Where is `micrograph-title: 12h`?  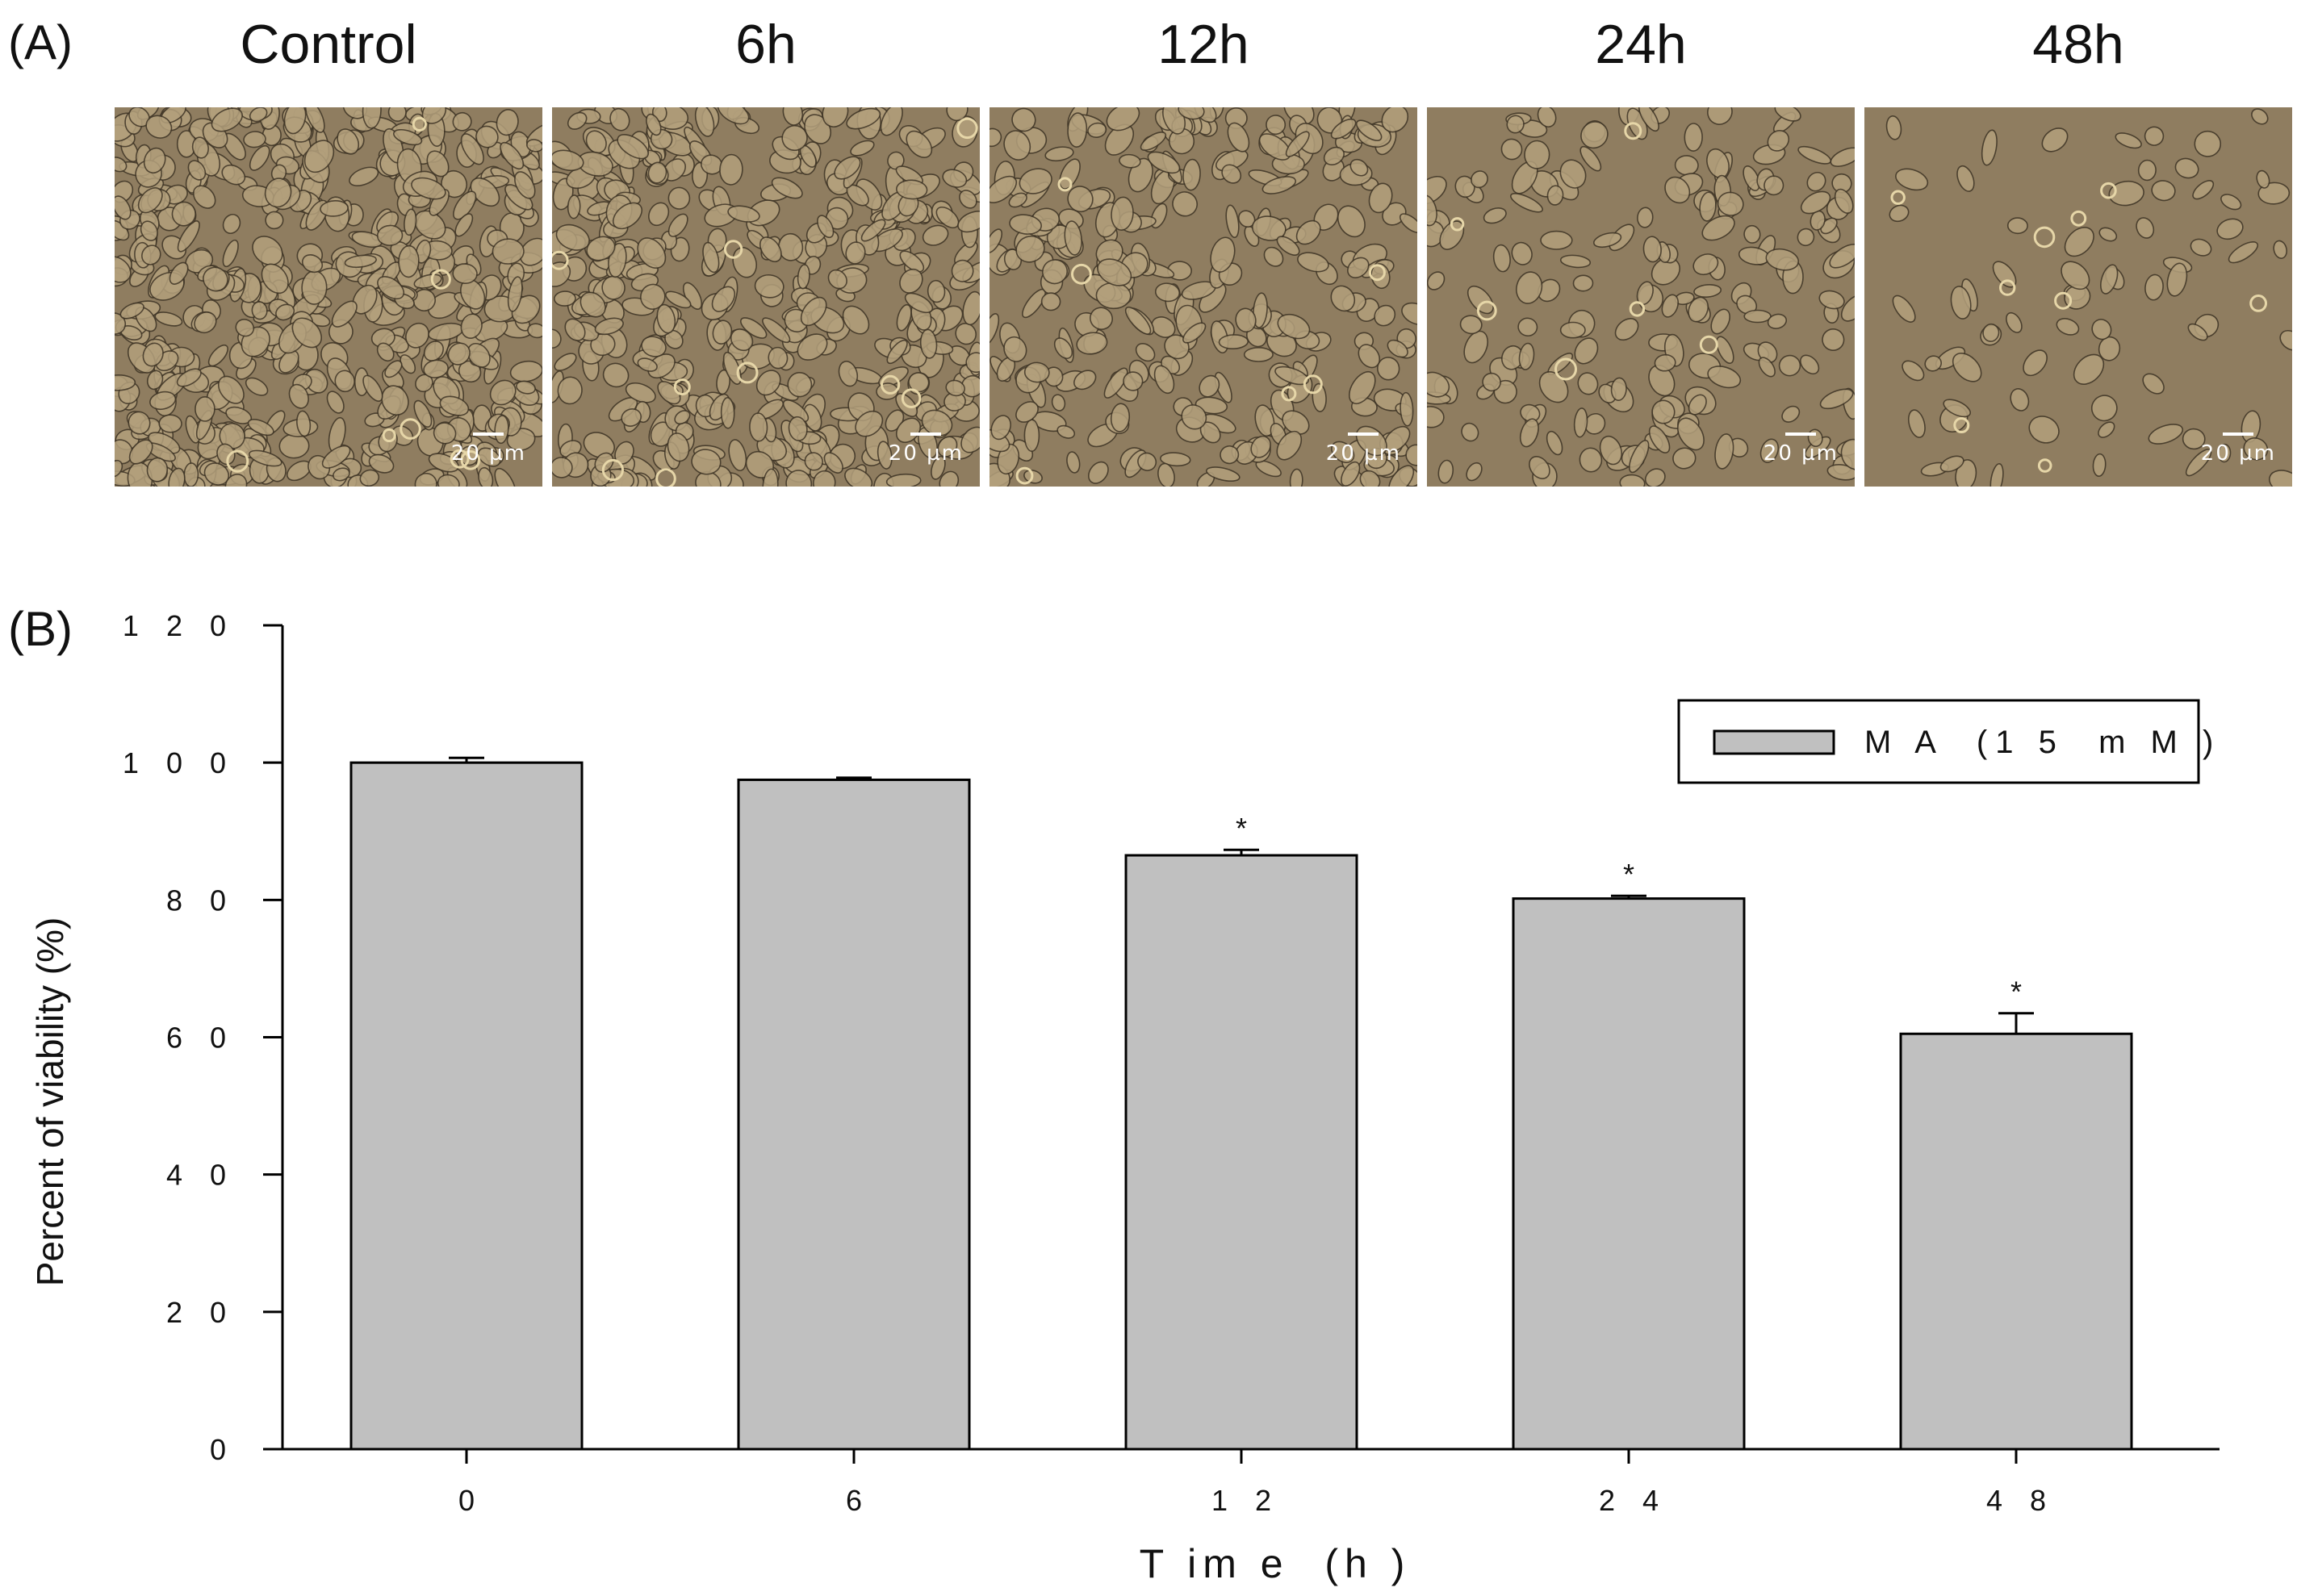
micrograph-title: 12h is located at coordinates (1203, 44).